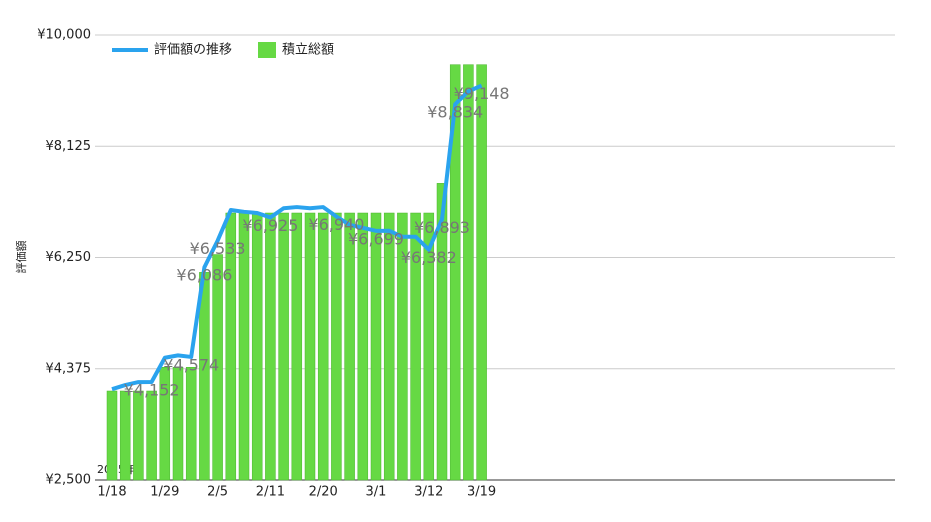  I want to click on x-tick-label: 2/20, so click(323, 492).